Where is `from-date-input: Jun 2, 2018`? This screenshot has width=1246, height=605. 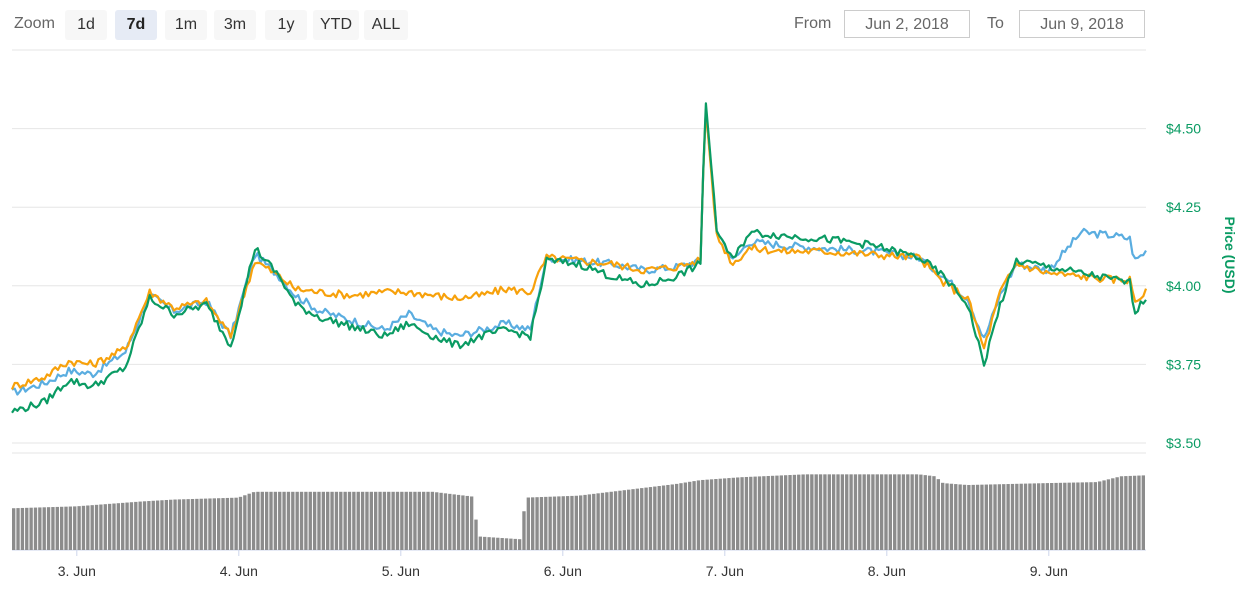
from-date-input: Jun 2, 2018 is located at coordinates (907, 24).